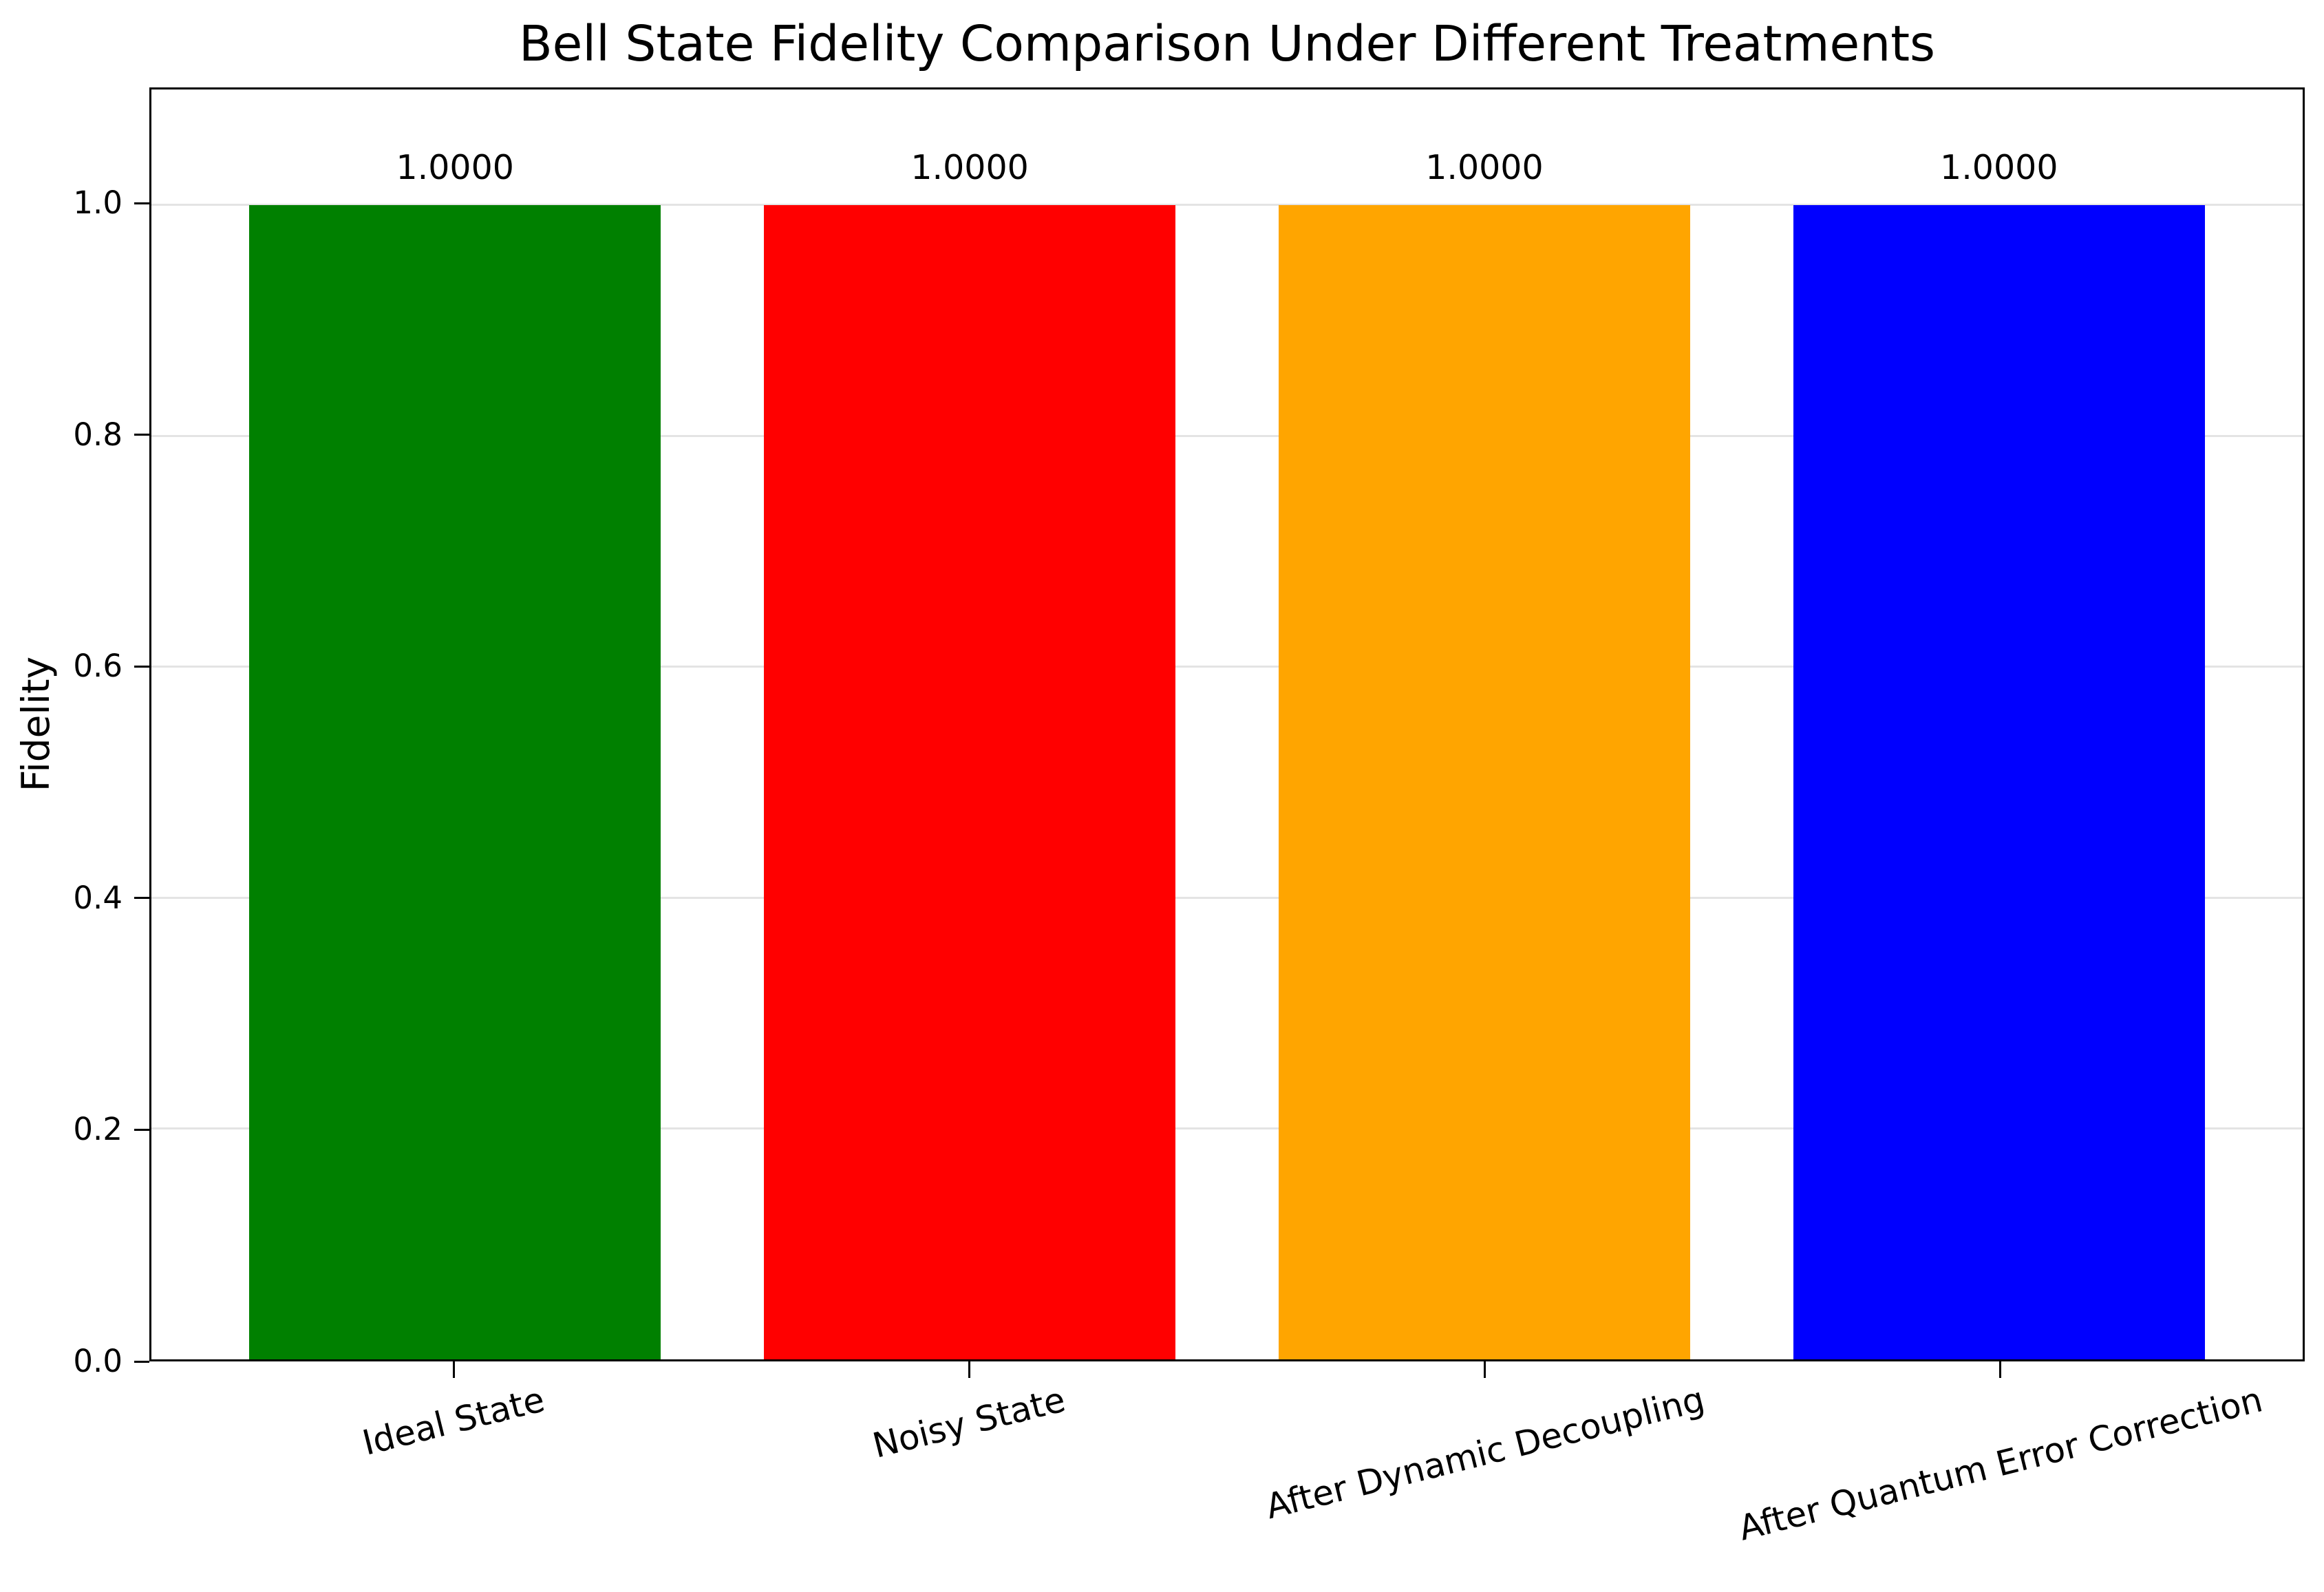 Image resolution: width=2324 pixels, height=1592 pixels. I want to click on gridline-y-0.2, so click(1227, 1128).